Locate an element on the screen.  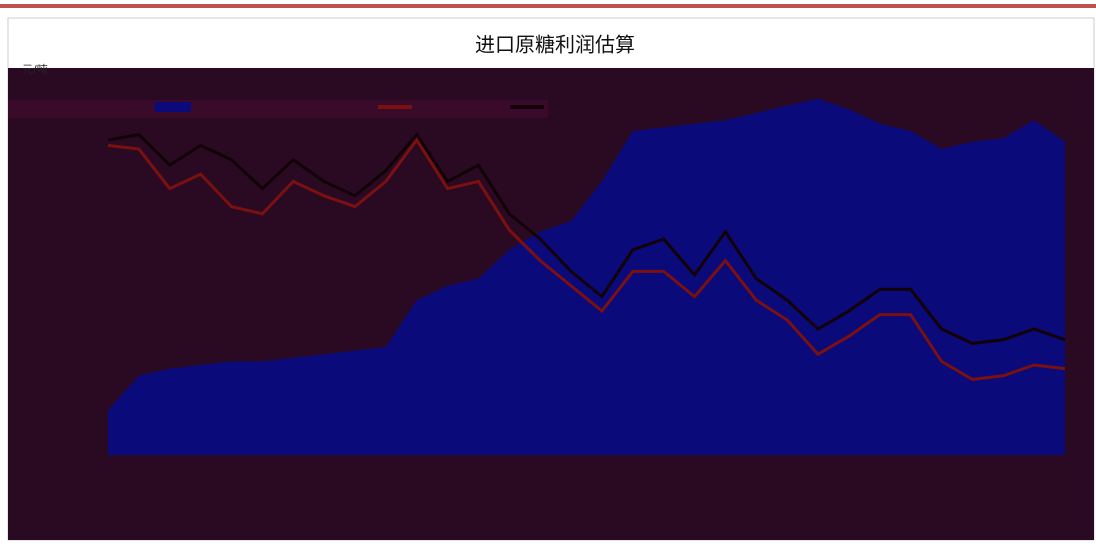
unit-label: 元/吨 is located at coordinates (35, 69).